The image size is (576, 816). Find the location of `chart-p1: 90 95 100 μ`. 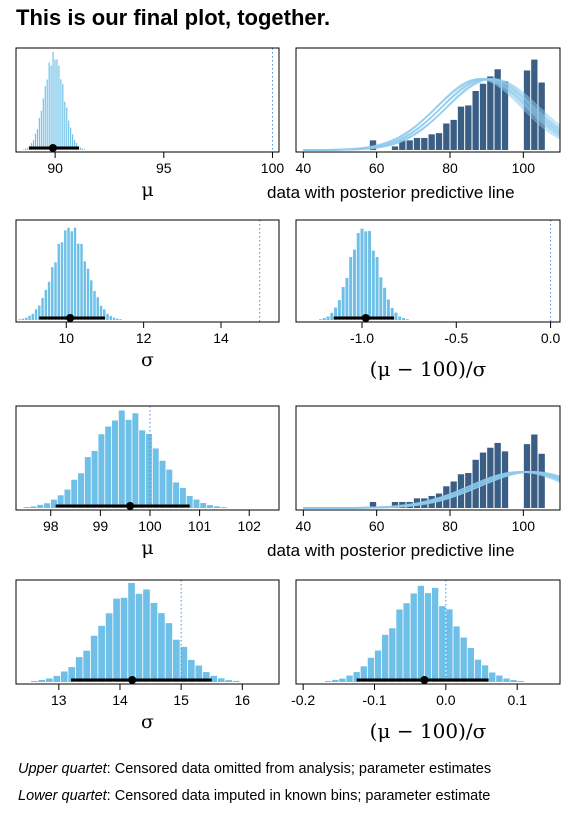

chart-p1: 90 95 100 μ is located at coordinates (150, 124).